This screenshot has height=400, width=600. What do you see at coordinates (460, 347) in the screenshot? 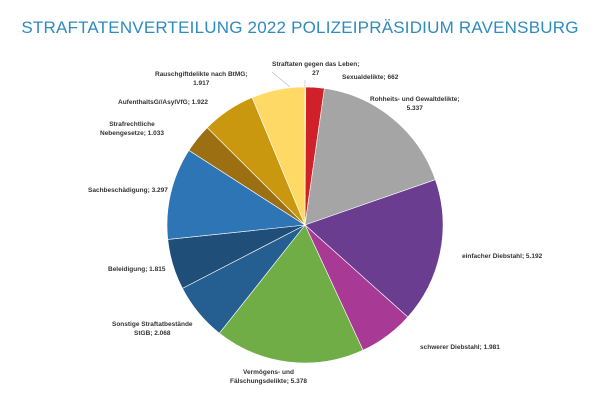
I see `data-label: schwerer Diebstahl; 1.981` at bounding box center [460, 347].